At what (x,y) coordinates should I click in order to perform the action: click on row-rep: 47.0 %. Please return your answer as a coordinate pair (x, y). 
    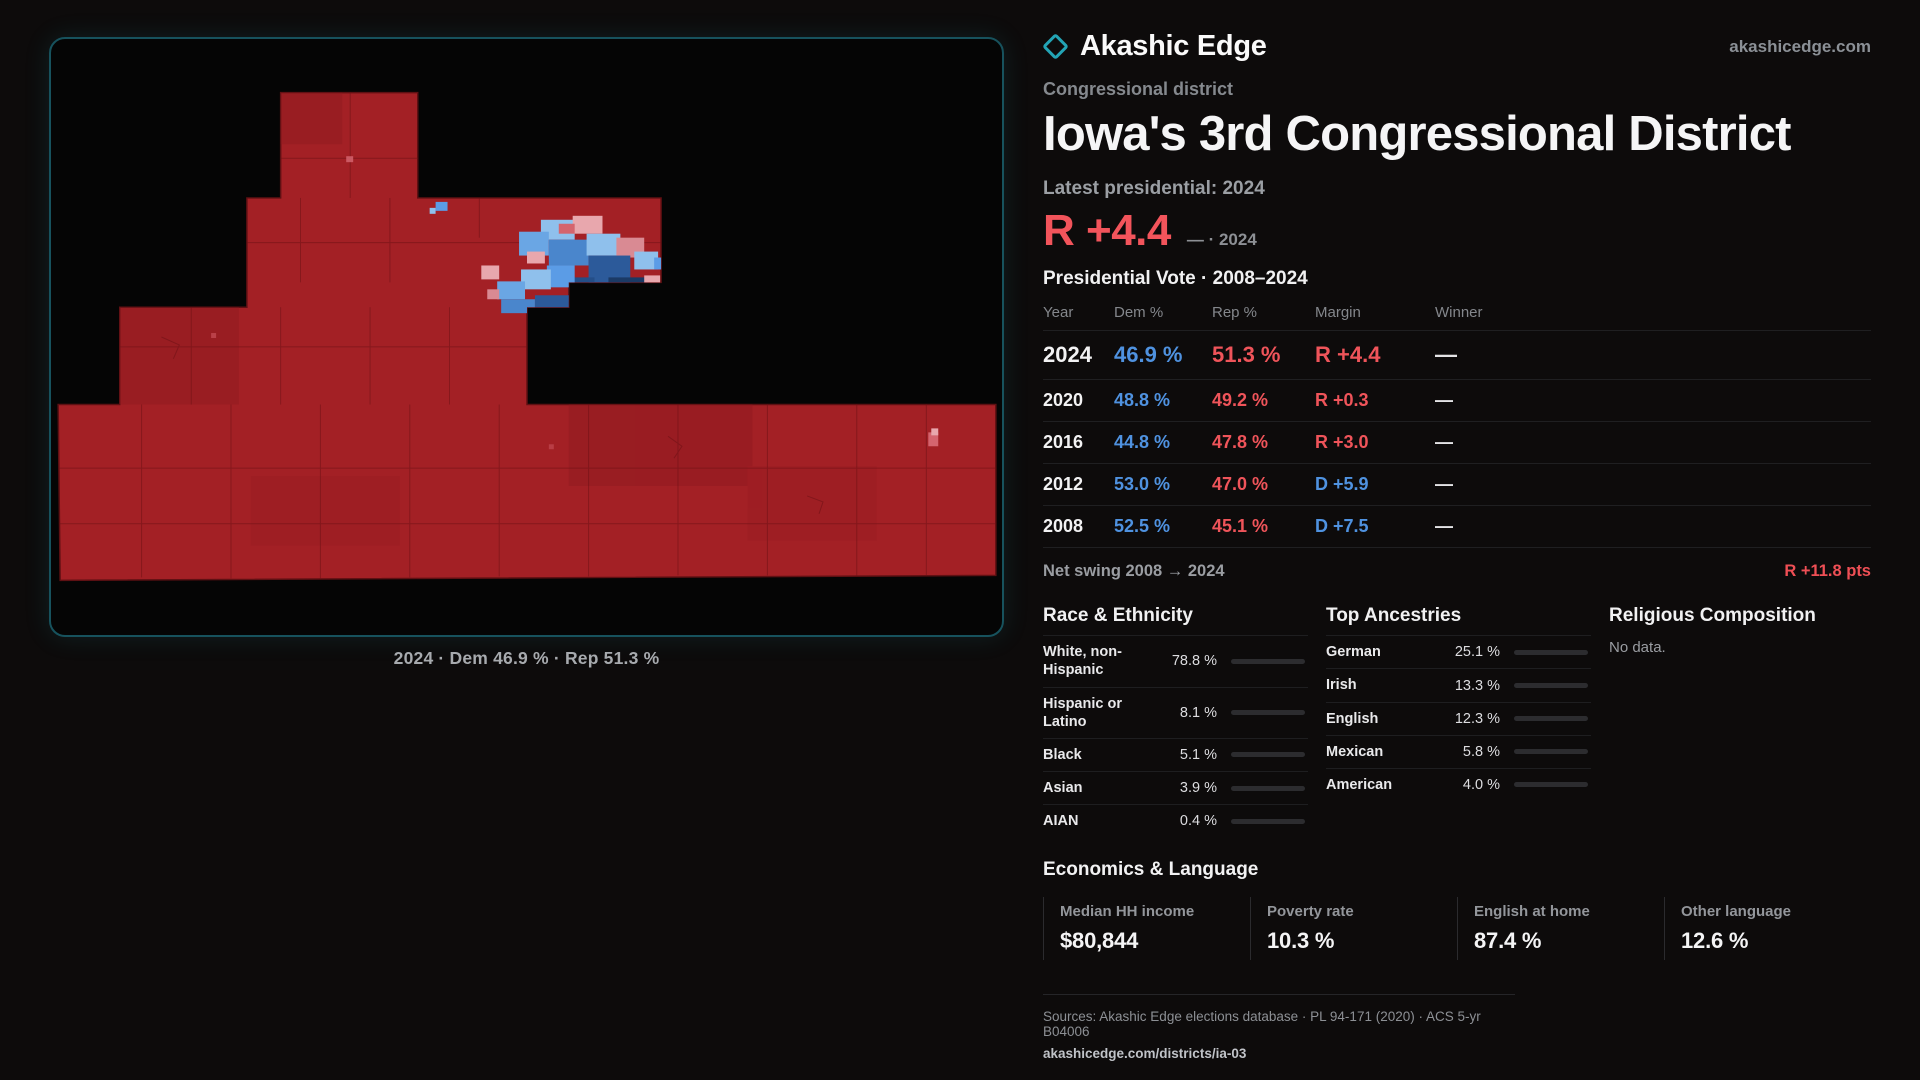
    Looking at the image, I should click on (1240, 484).